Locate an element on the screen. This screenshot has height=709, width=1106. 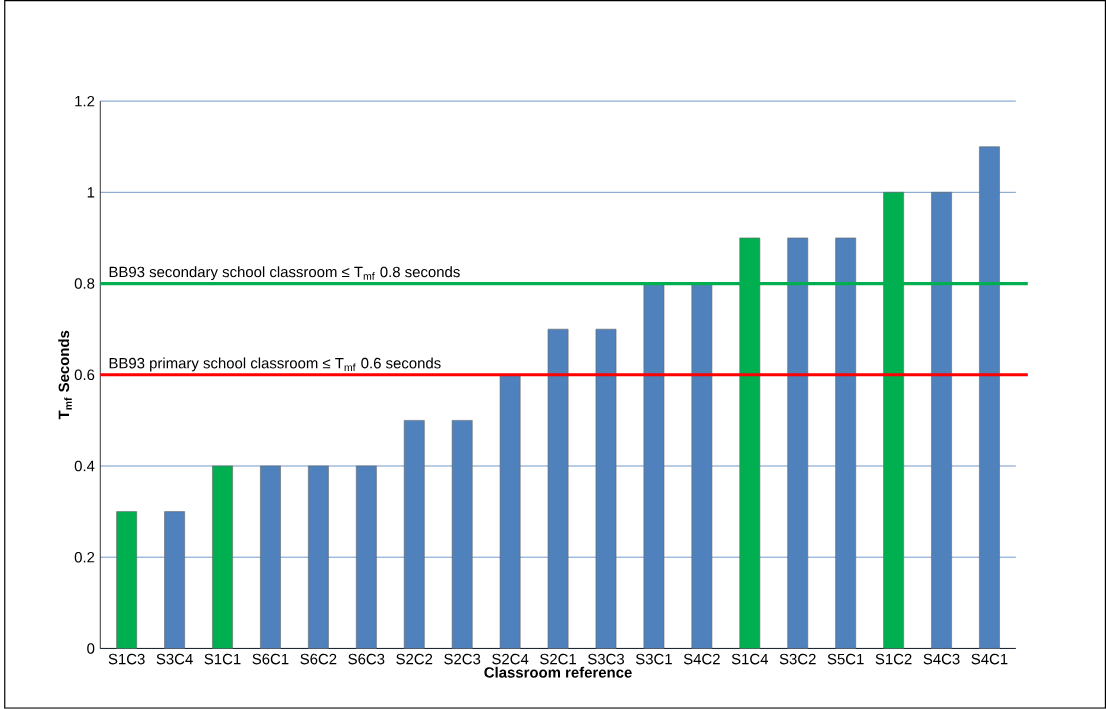
x-tick-label: S4C2 is located at coordinates (701, 659).